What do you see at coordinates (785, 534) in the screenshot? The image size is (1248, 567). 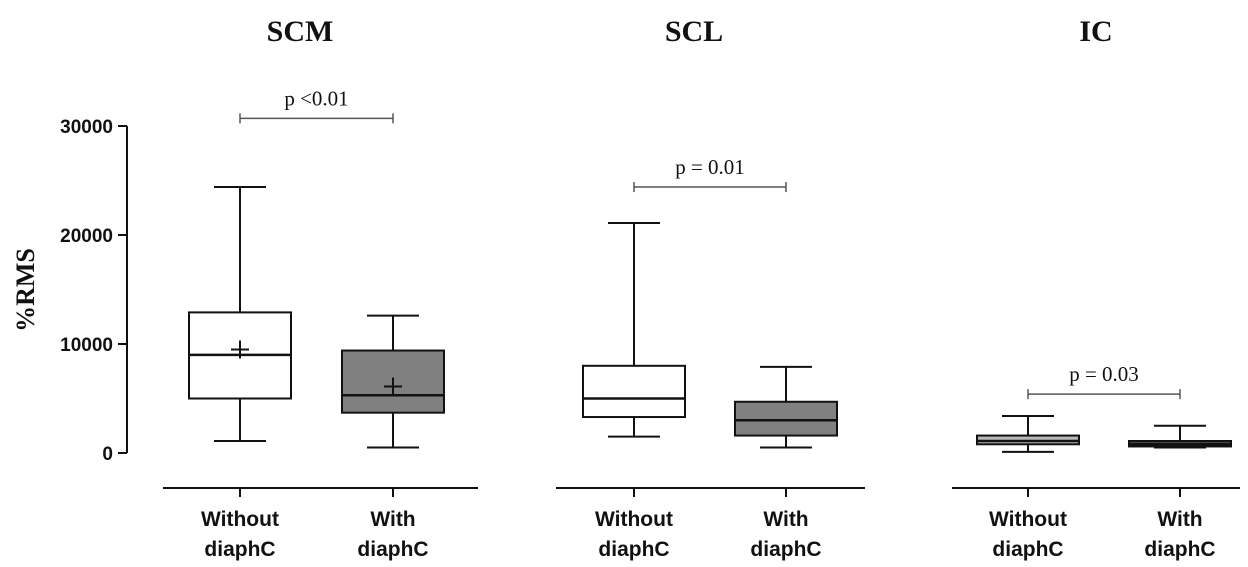 I see `panel-scl-category-label: With diaphC` at bounding box center [785, 534].